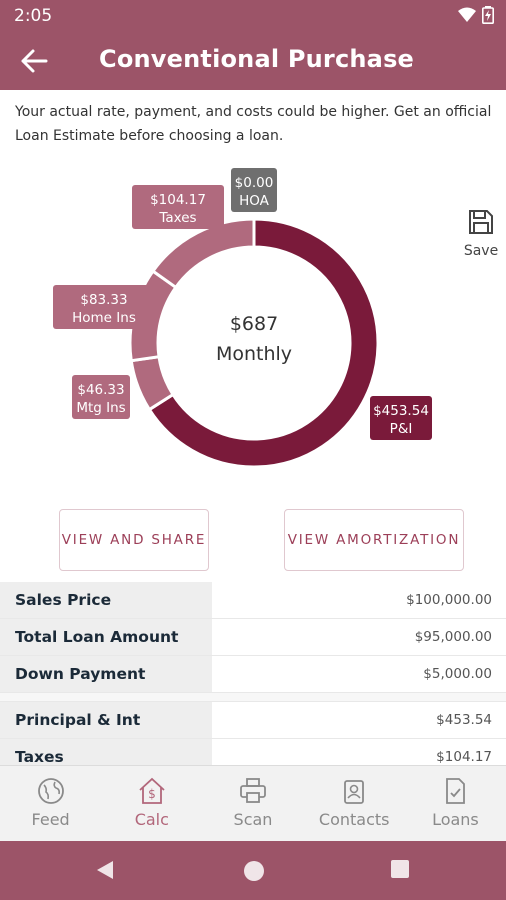 Image resolution: width=506 pixels, height=900 pixels. I want to click on callout-hoa: $0.00 HOA, so click(254, 190).